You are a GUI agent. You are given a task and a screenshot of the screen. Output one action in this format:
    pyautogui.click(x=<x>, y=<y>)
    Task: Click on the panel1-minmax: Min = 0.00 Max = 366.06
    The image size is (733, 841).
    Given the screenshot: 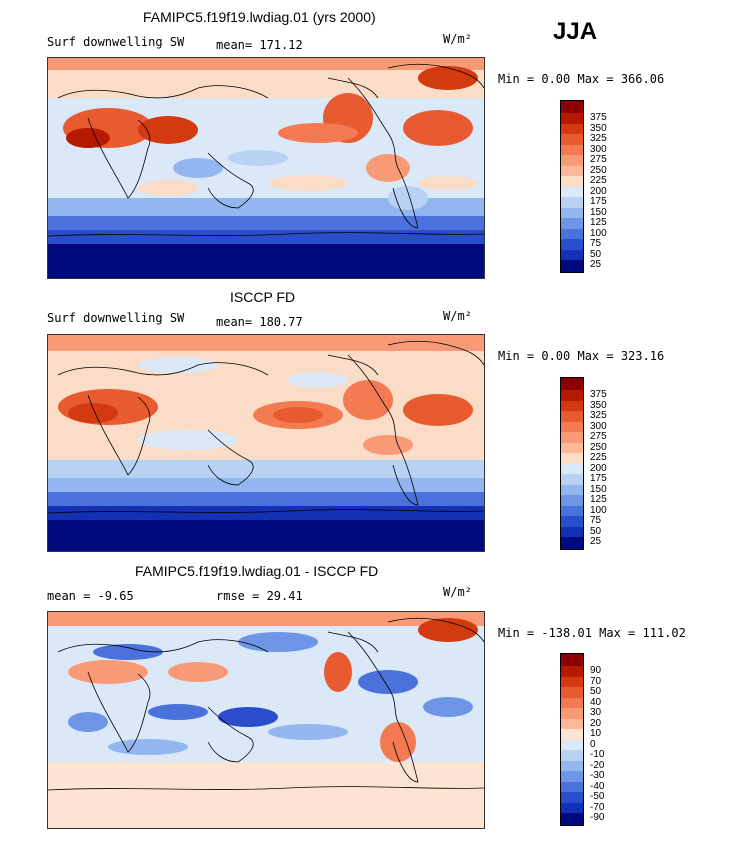 What is the action you would take?
    pyautogui.click(x=581, y=79)
    